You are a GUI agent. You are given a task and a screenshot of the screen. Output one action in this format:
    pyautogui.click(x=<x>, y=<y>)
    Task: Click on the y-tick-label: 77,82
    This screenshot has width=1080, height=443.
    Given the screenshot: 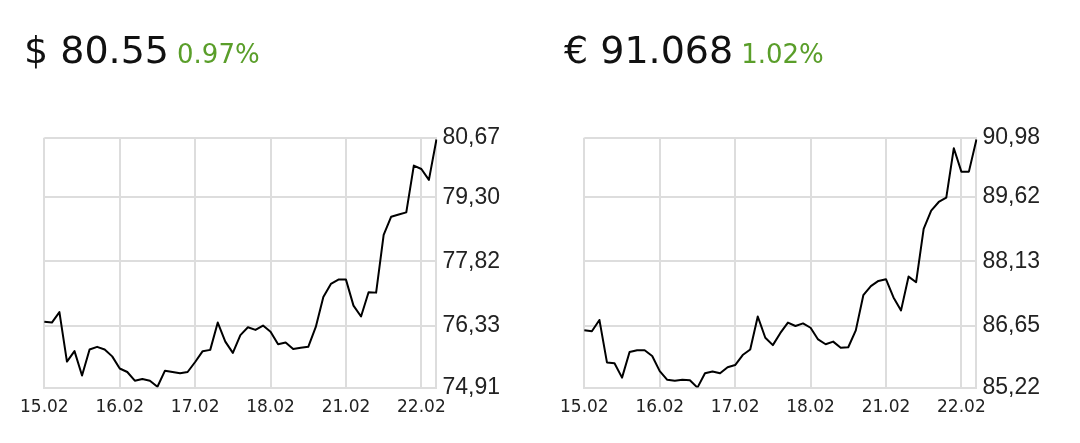 What is the action you would take?
    pyautogui.click(x=471, y=259)
    